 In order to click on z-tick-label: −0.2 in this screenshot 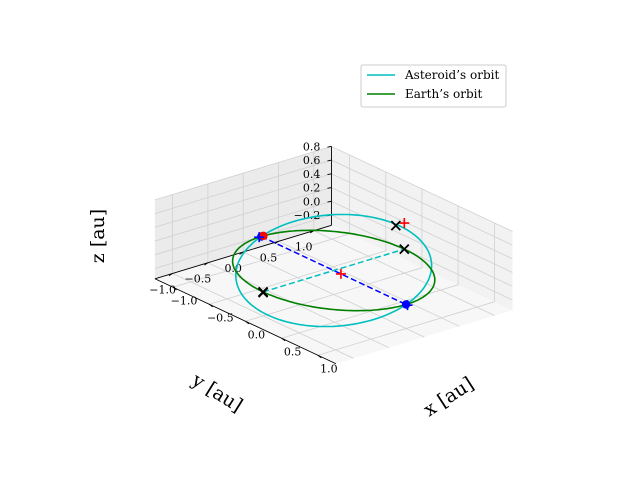, I will do `click(307, 215)`.